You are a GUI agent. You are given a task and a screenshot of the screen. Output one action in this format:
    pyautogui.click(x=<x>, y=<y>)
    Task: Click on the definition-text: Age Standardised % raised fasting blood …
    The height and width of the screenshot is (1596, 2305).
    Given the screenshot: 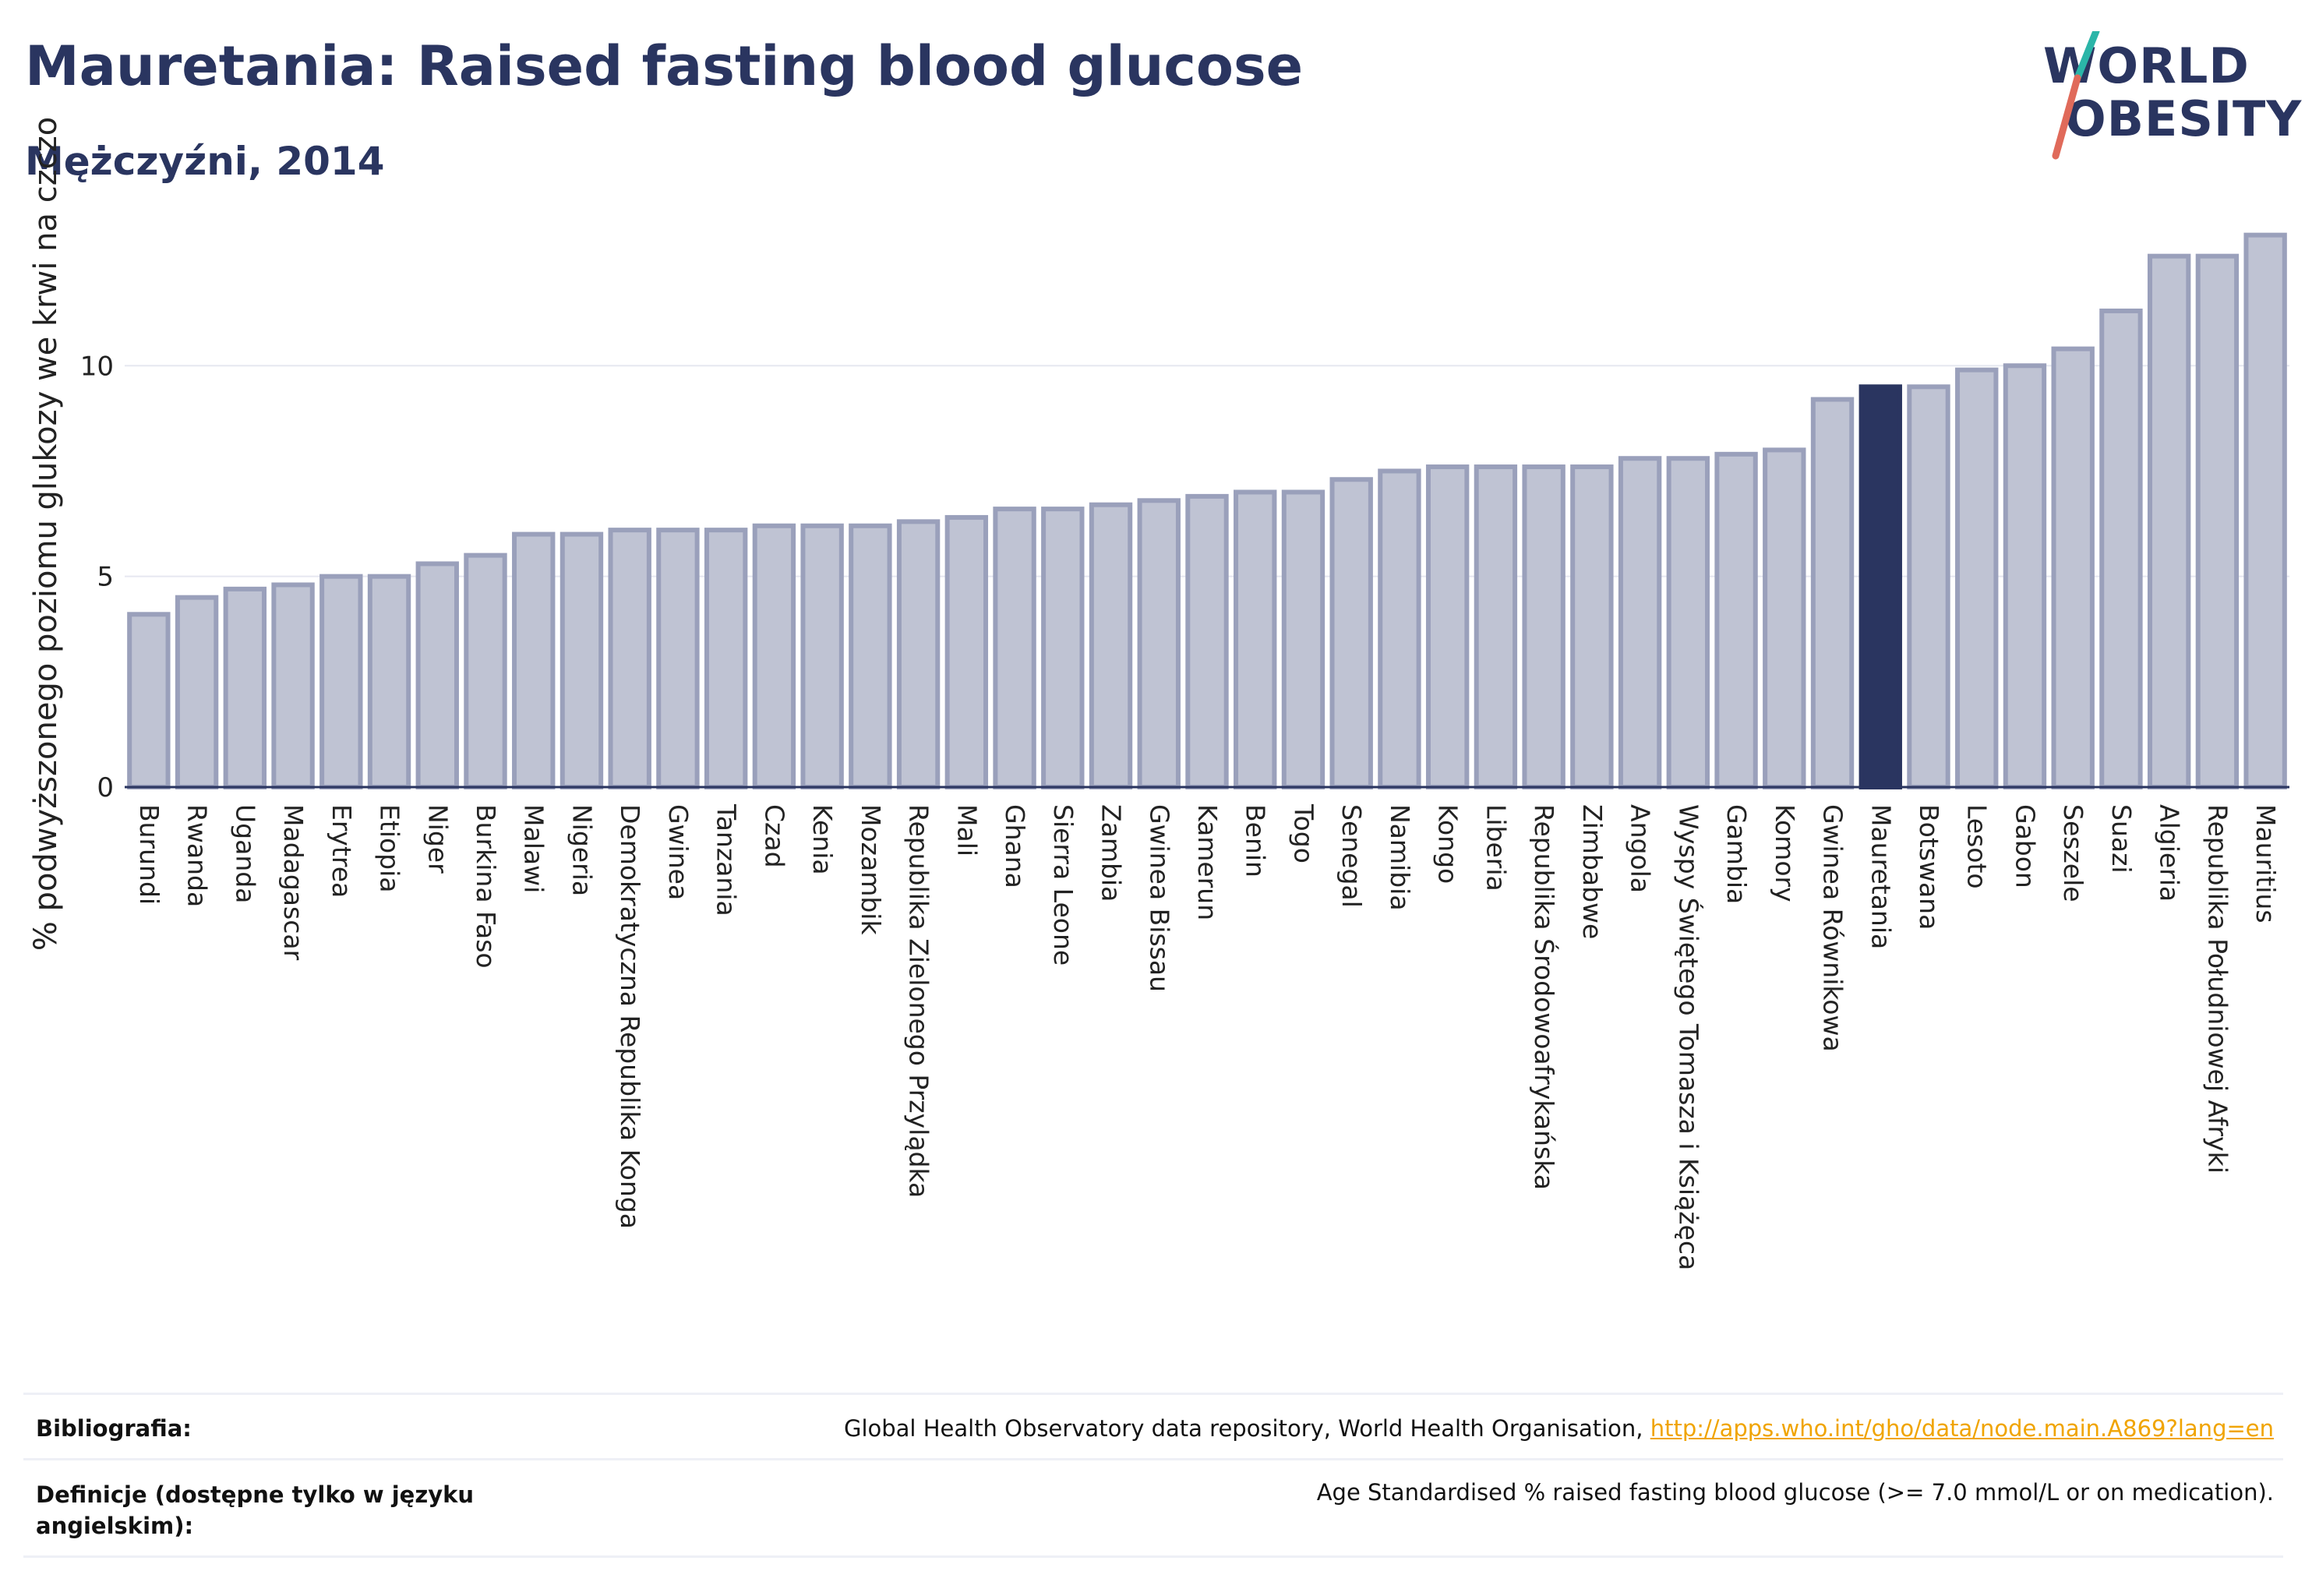 What is the action you would take?
    pyautogui.click(x=1795, y=1492)
    